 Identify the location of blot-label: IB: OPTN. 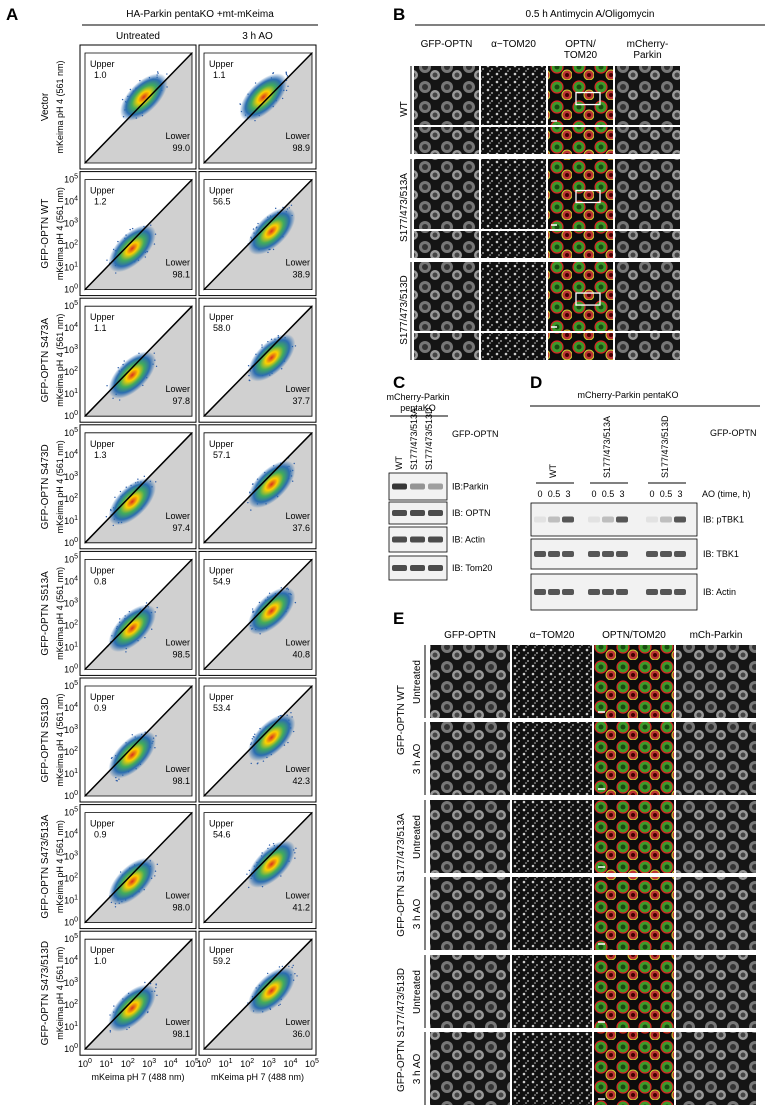
(471, 513).